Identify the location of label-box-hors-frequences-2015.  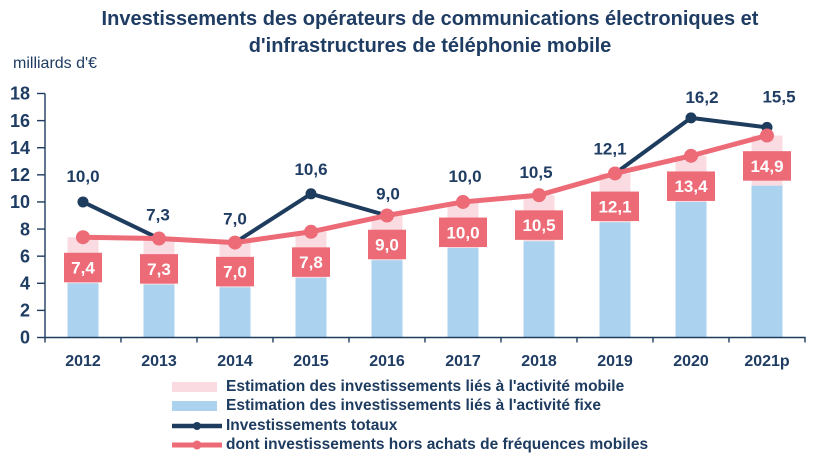
(311, 262).